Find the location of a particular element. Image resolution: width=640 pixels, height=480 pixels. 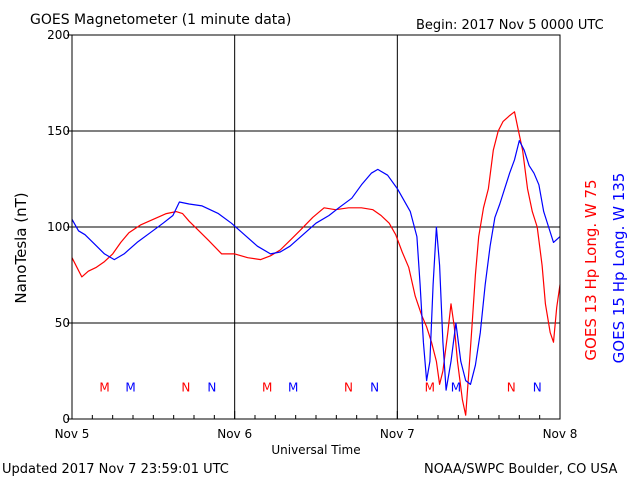

x-tick-label: Nov 8 is located at coordinates (560, 434).